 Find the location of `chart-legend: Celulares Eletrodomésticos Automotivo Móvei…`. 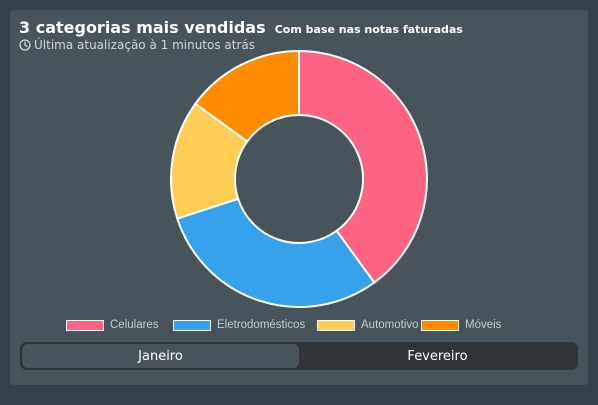

chart-legend: Celulares Eletrodomésticos Automotivo Móvei… is located at coordinates (299, 325).